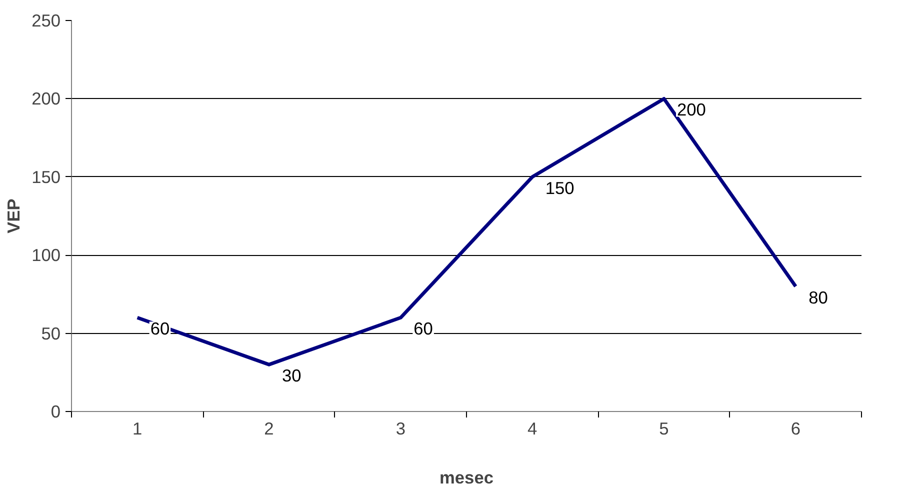 This screenshot has height=490, width=901. I want to click on x-tick-label: 3, so click(401, 428).